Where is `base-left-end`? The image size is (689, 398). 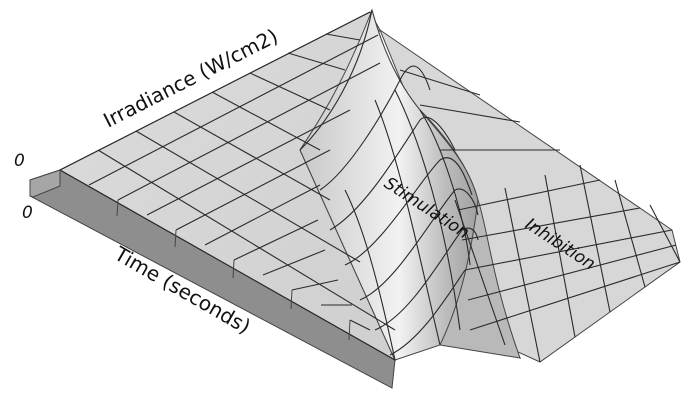 base-left-end is located at coordinates (45, 183).